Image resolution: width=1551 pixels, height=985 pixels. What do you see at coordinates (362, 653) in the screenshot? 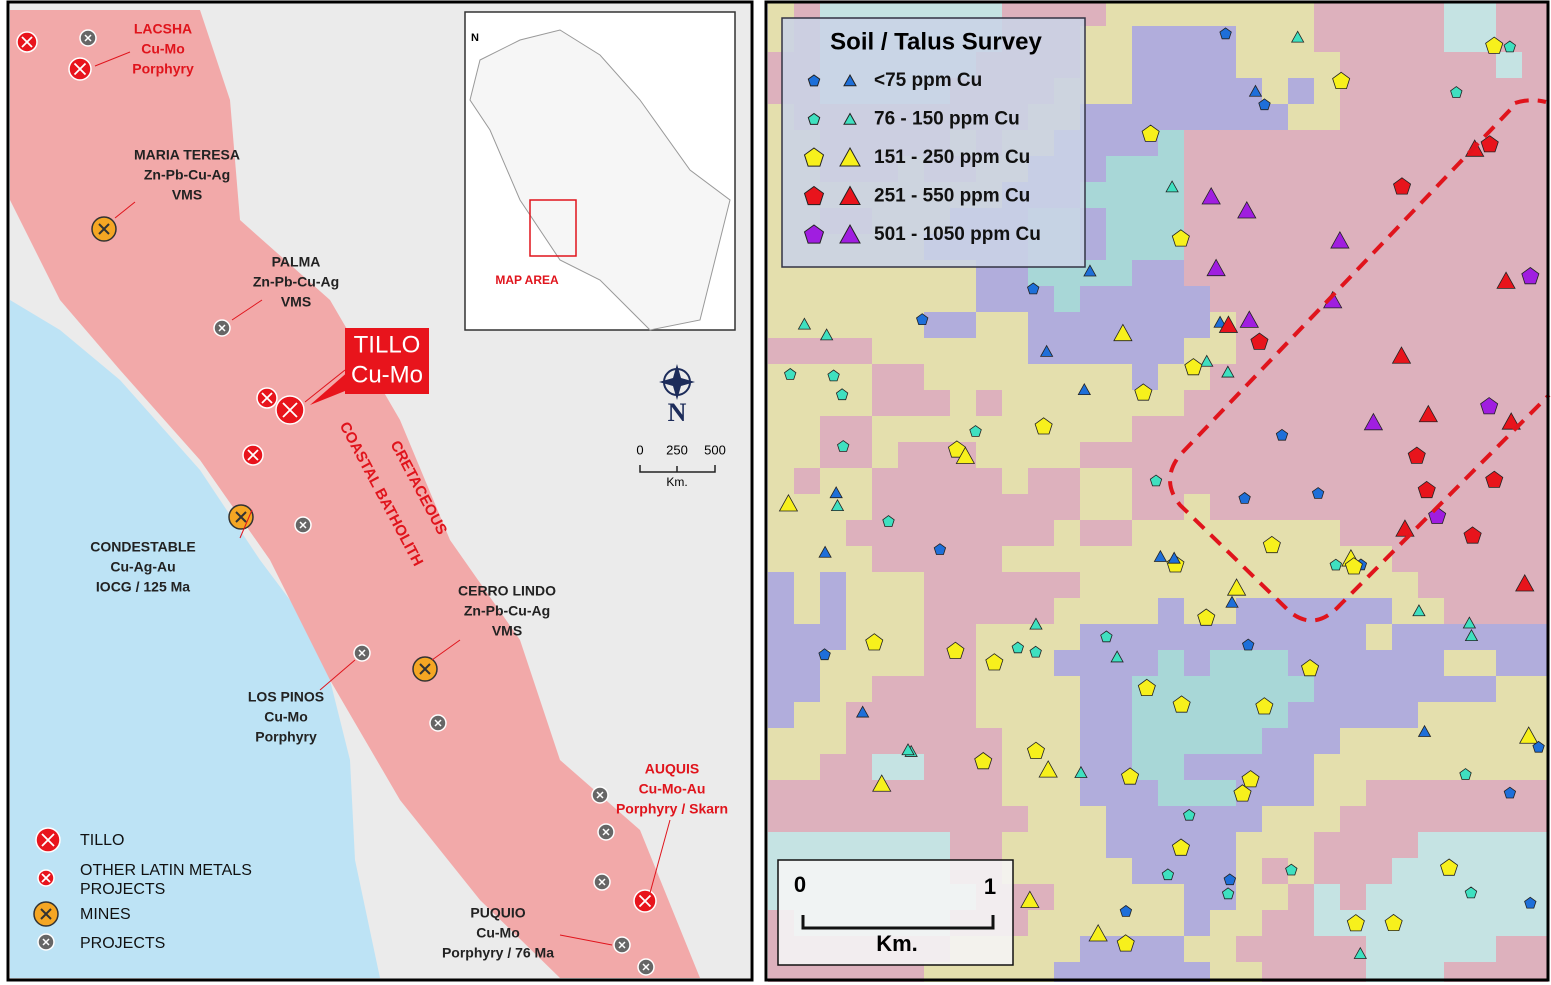
I see `marker-x` at bounding box center [362, 653].